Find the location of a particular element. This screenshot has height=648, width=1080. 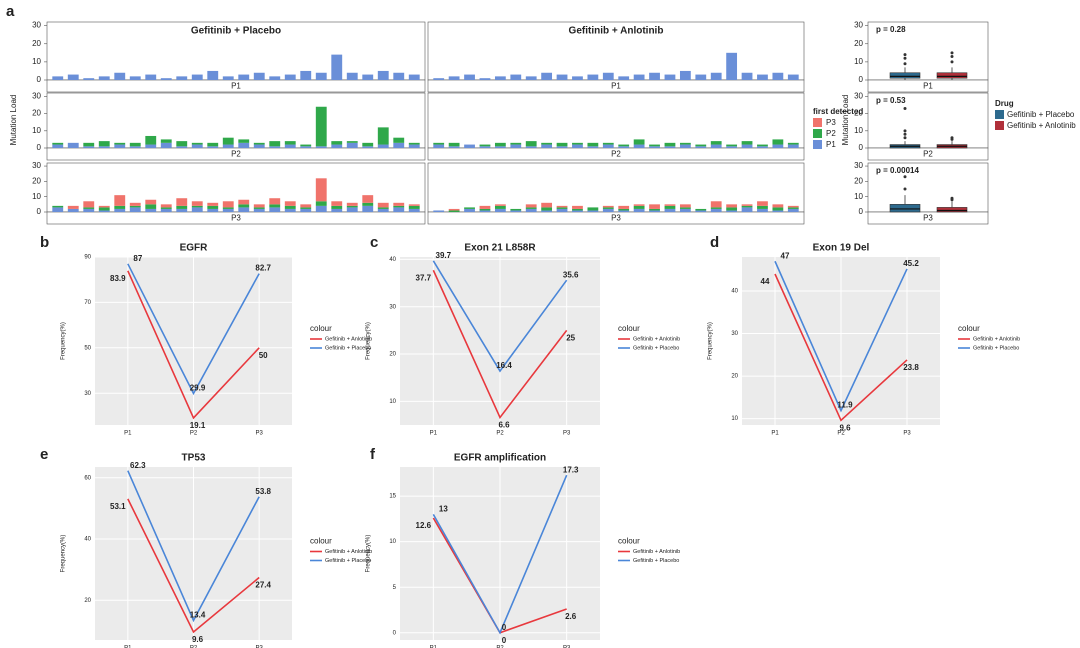

y-axis-label: Frequency(%) is located at coordinates (64, 341).